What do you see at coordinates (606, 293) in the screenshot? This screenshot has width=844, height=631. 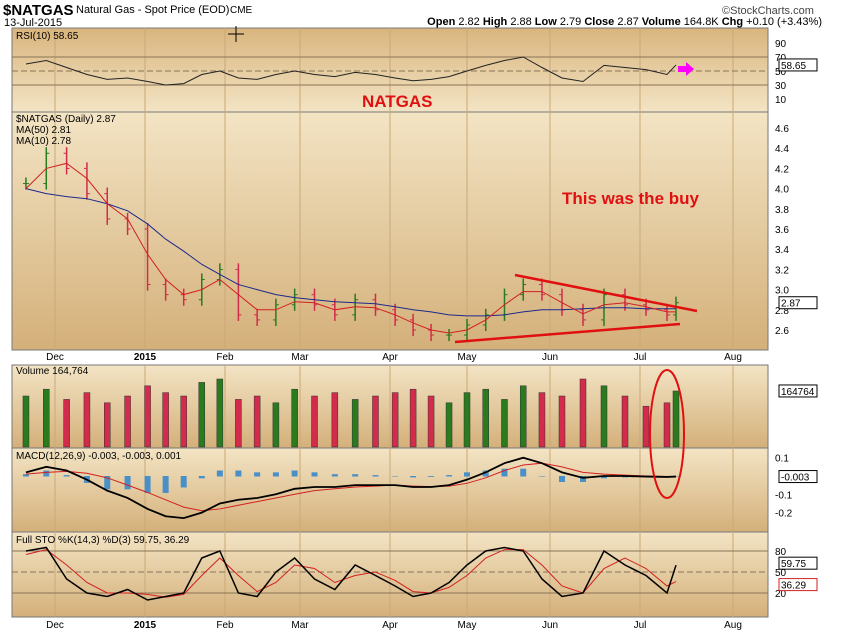 I see `upper-trendline` at bounding box center [606, 293].